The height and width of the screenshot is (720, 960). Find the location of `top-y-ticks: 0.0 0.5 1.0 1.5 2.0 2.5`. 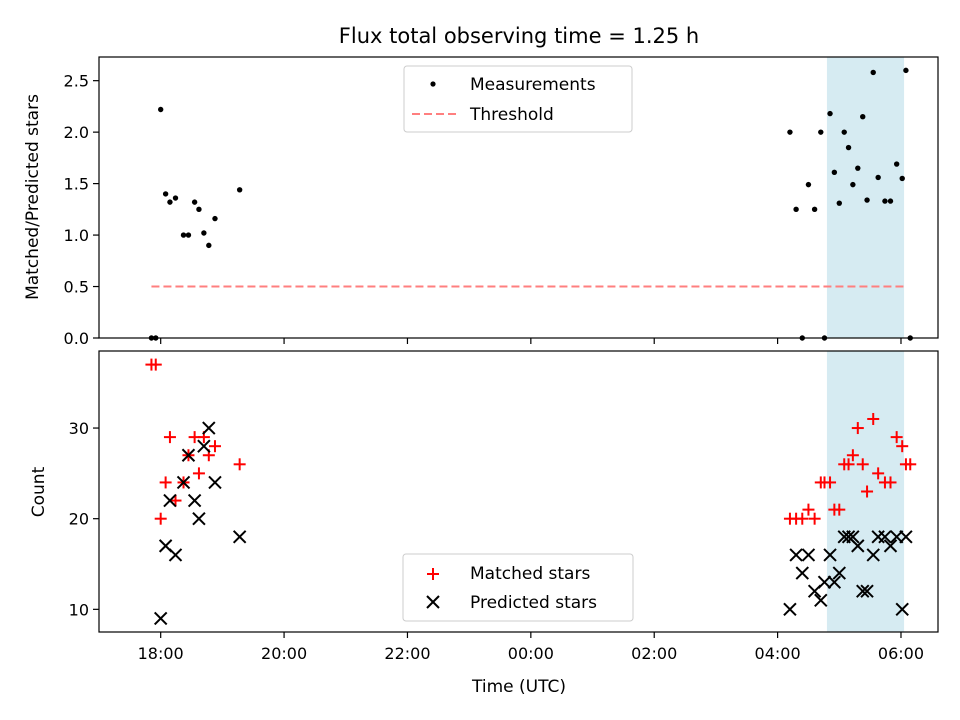

top-y-ticks: 0.0 0.5 1.0 1.5 2.0 2.5 is located at coordinates (81, 210).